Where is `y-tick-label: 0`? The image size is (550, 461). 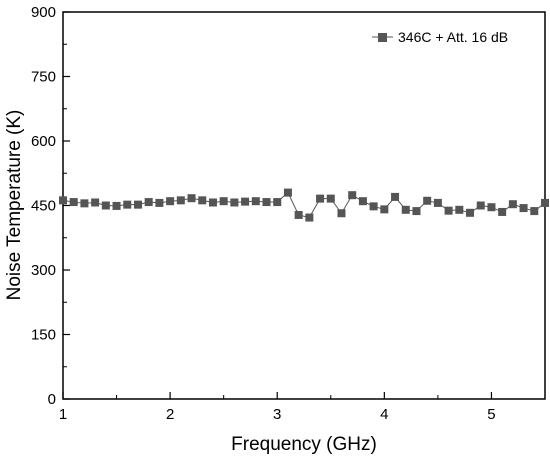 y-tick-label: 0 is located at coordinates (52, 399).